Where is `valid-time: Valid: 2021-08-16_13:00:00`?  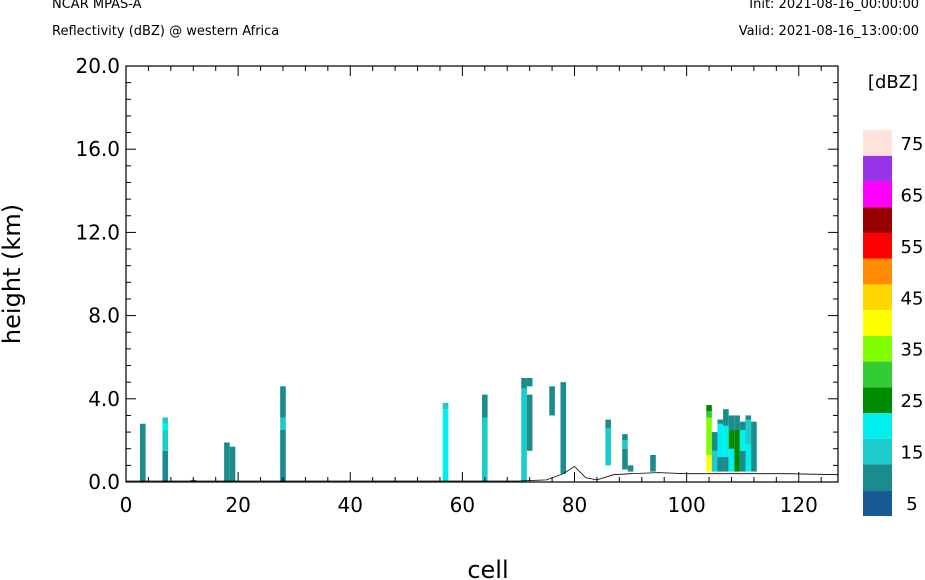
valid-time: Valid: 2021-08-16_13:00:00 is located at coordinates (828, 31).